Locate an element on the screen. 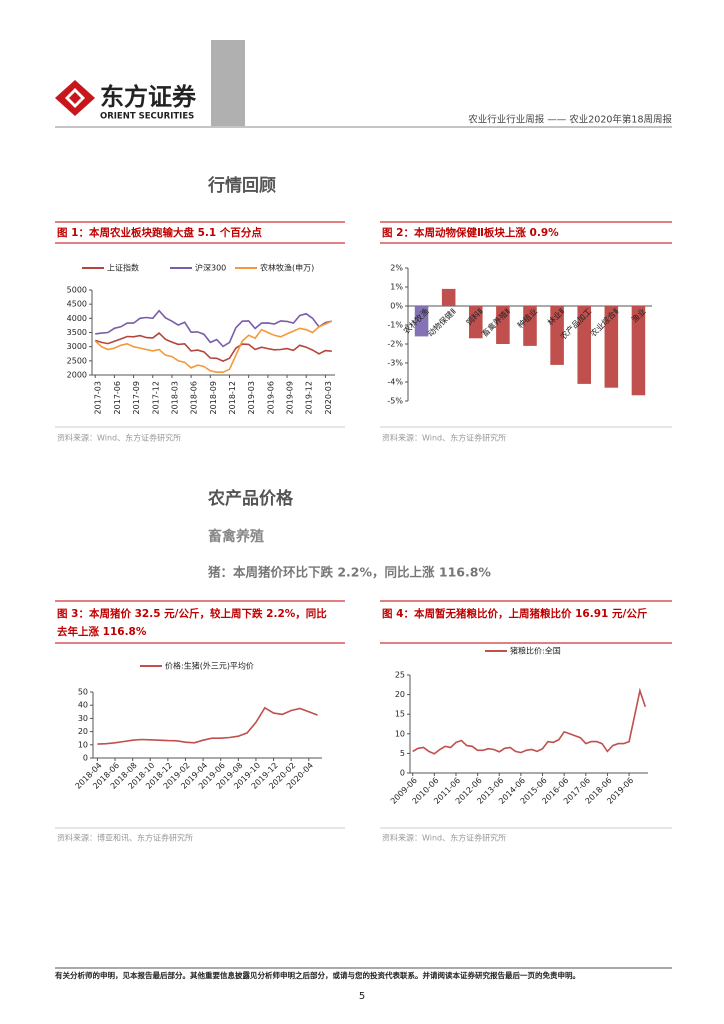 This screenshot has height=1024, width=724. logo-en: ORIENT SECURITIES is located at coordinates (147, 117).